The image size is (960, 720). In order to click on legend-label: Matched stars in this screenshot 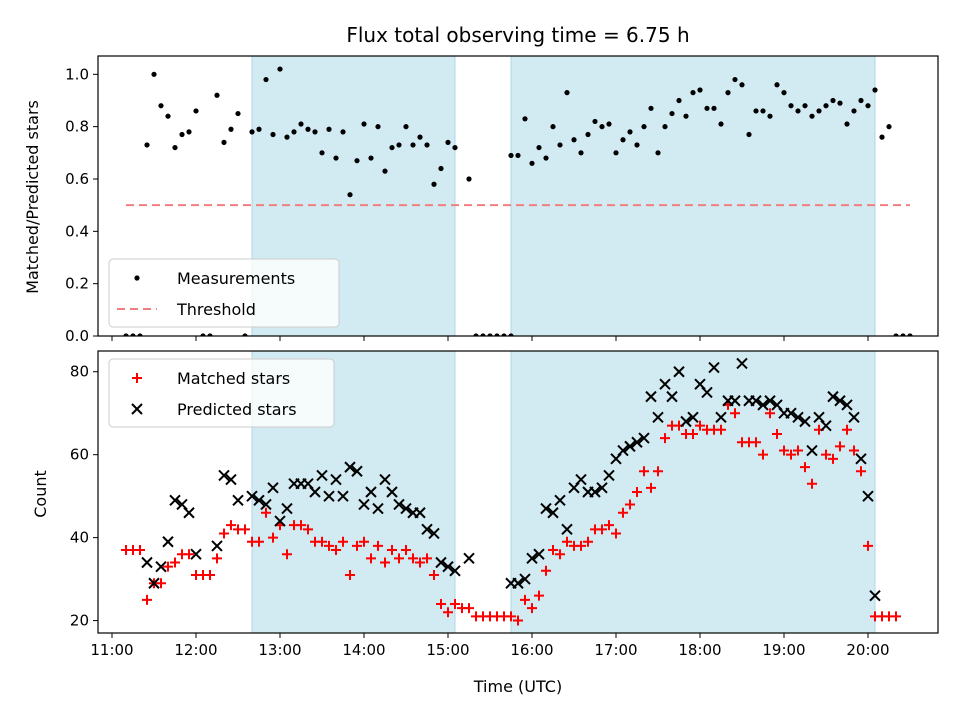, I will do `click(233, 378)`.